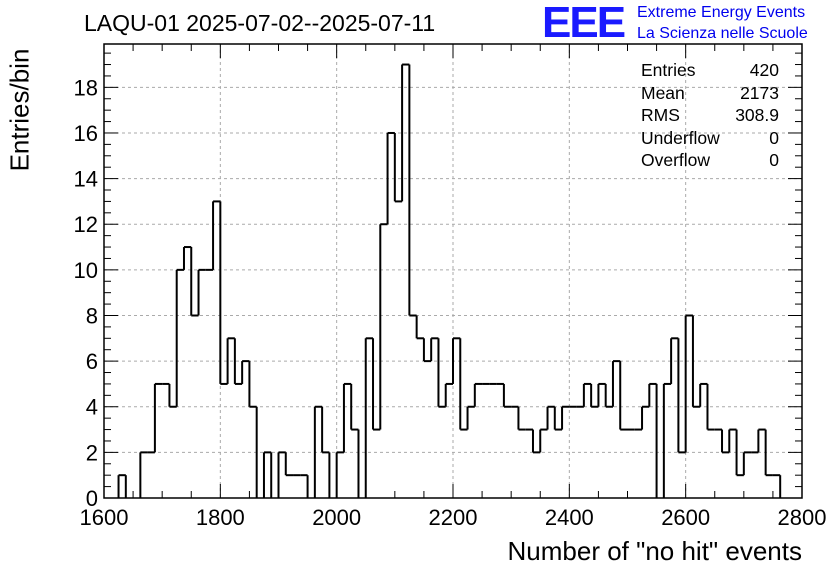  What do you see at coordinates (336, 517) in the screenshot?
I see `x-tick-label: 2000` at bounding box center [336, 517].